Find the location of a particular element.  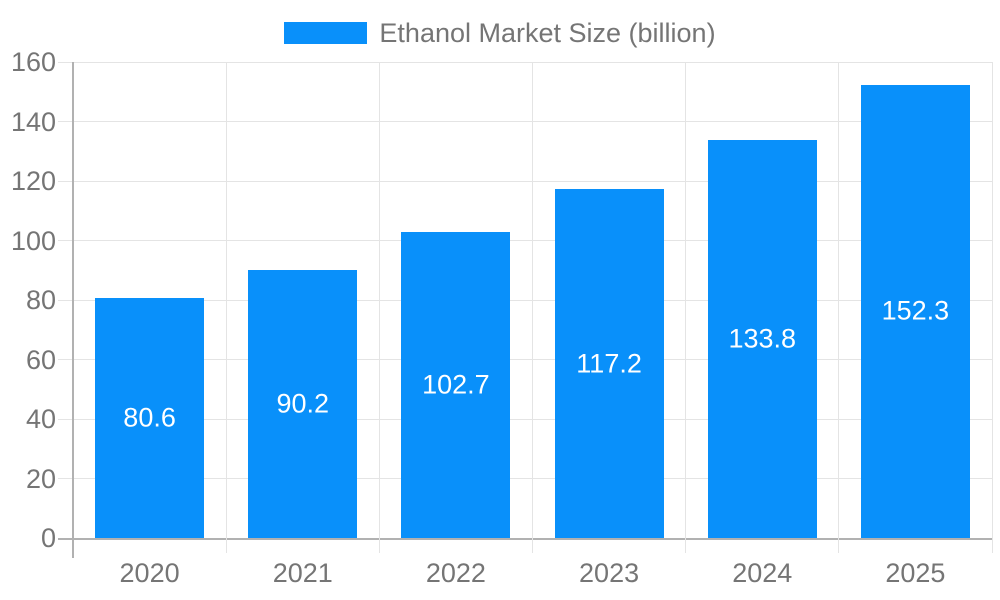

x-axis-label-2022: 2022 is located at coordinates (455, 573).